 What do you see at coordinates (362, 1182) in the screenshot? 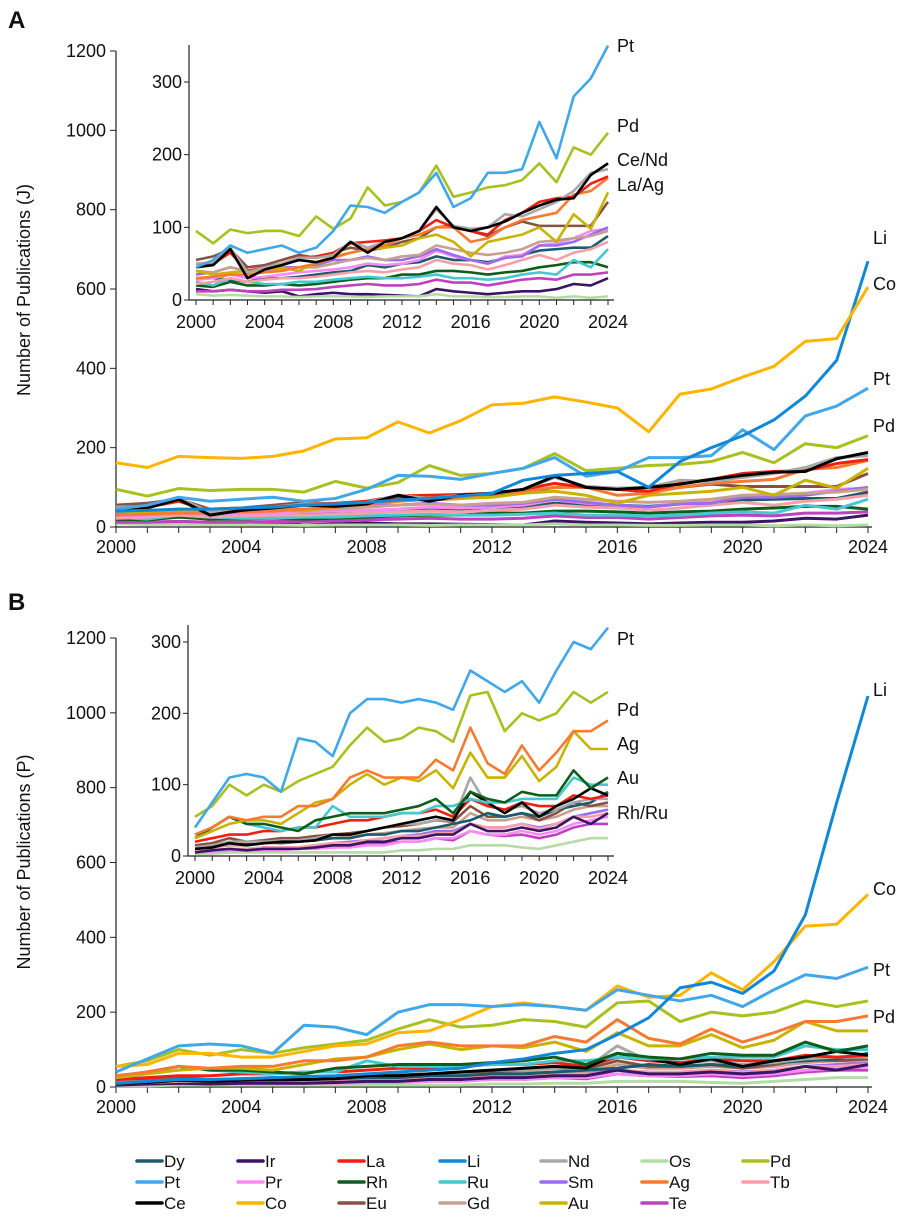
I see `legend-item-rh: Rh` at bounding box center [362, 1182].